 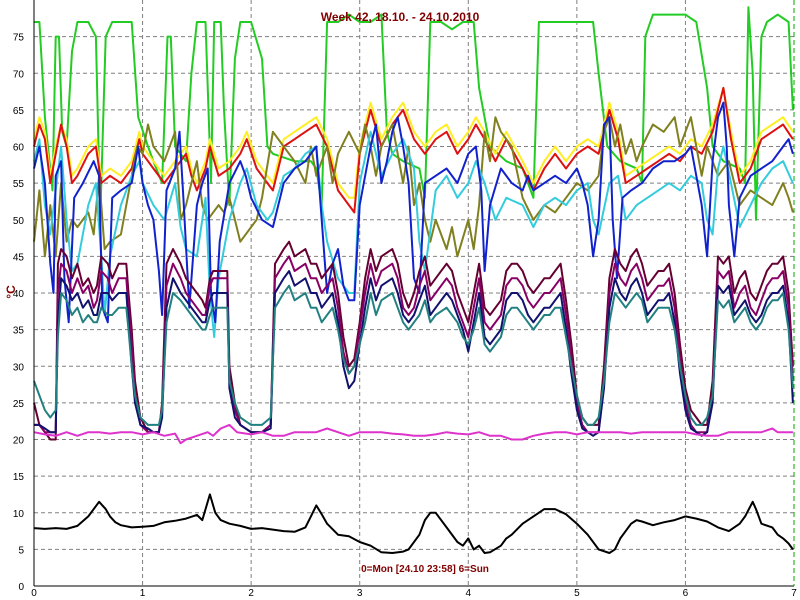 I want to click on y-tick-label: 15, so click(x=19, y=477).